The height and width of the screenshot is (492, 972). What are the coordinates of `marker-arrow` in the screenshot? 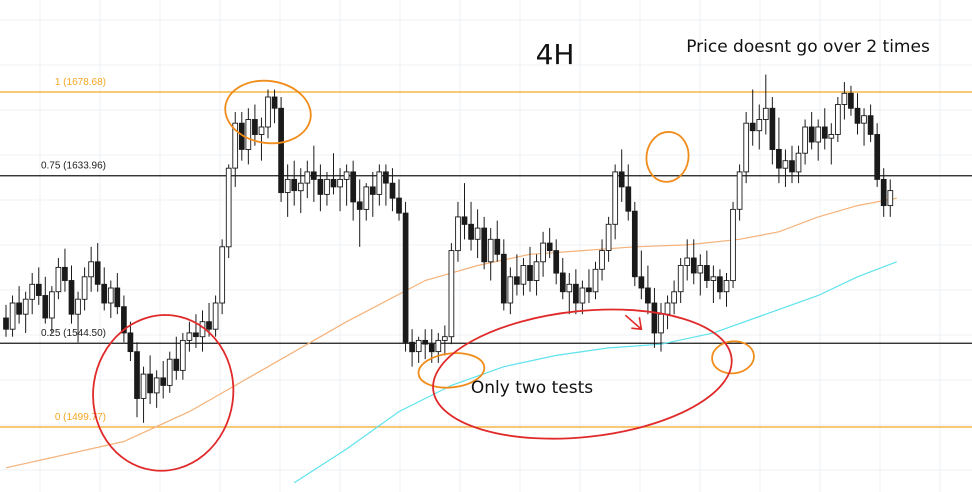 It's located at (633, 322).